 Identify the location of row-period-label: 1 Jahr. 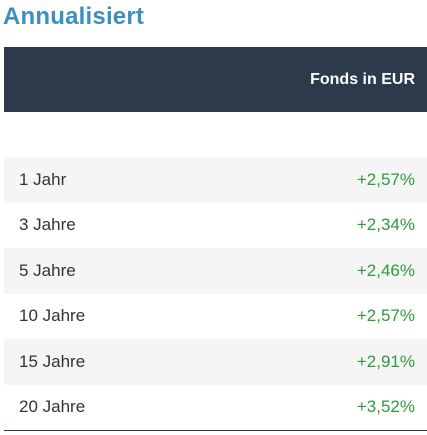
(43, 179).